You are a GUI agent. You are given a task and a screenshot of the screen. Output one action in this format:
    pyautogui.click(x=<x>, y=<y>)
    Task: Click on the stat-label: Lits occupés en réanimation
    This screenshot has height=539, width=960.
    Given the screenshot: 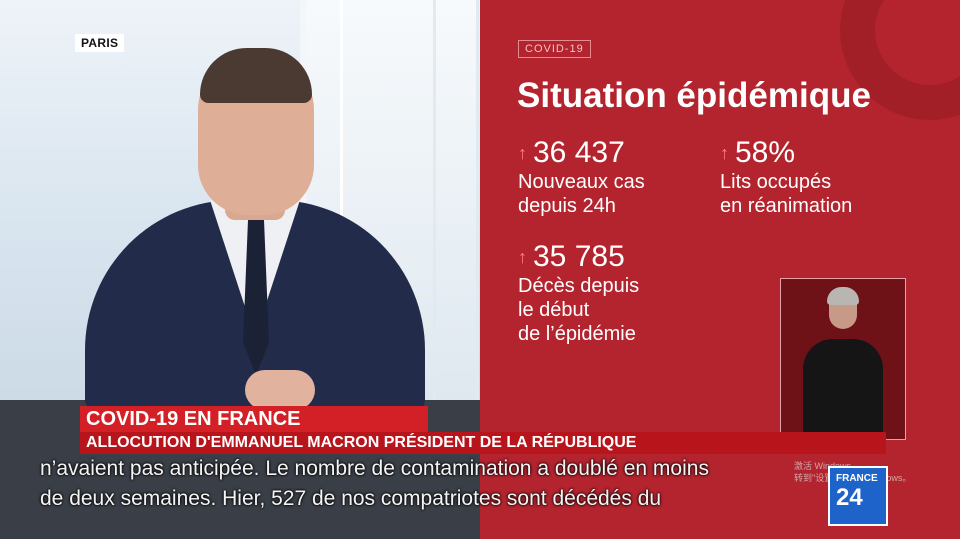 What is the action you would take?
    pyautogui.click(x=786, y=194)
    